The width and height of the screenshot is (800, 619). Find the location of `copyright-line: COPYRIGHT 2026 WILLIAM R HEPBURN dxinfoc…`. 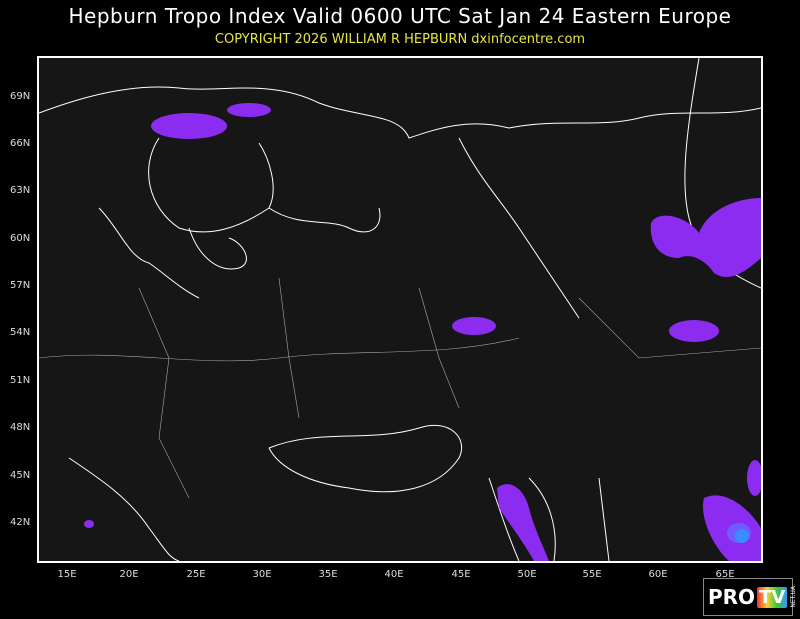

copyright-line: COPYRIGHT 2026 WILLIAM R HEPBURN dxinfoc… is located at coordinates (400, 39).